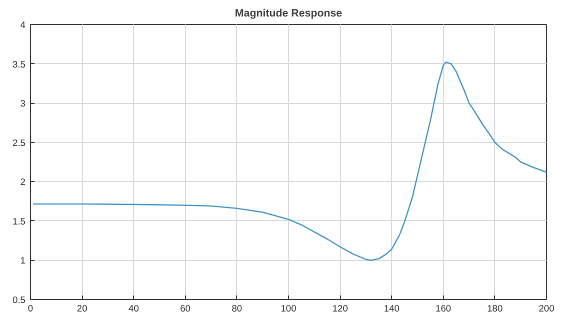 The height and width of the screenshot is (330, 566). I want to click on x-tick-label: 100, so click(288, 309).